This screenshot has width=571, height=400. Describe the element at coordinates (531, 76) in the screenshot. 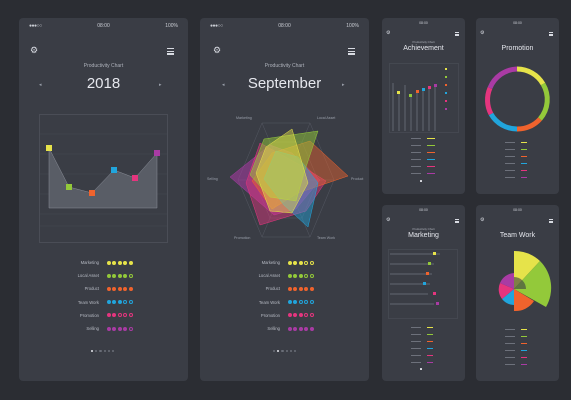

I see `donut-segment-marketing` at that location.